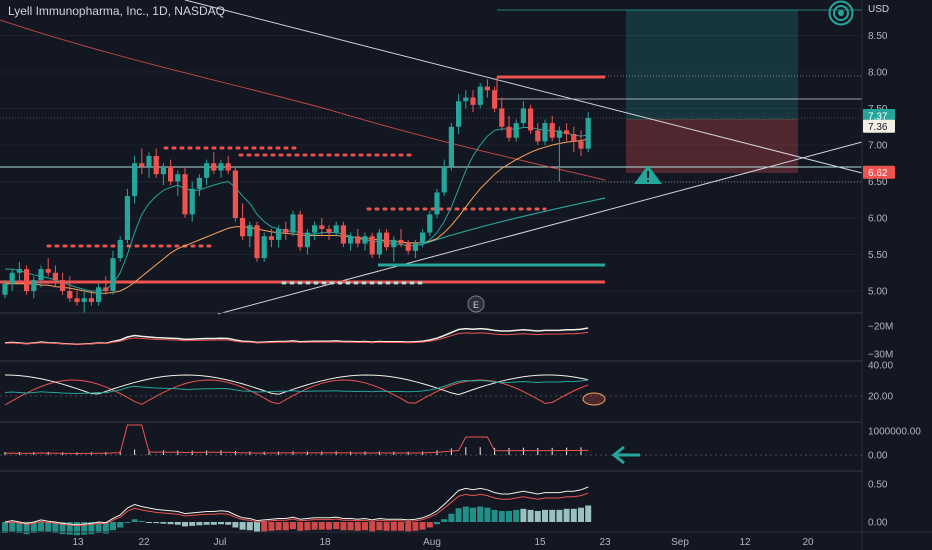 The image size is (932, 550). I want to click on pane2-red-line, so click(296, 392).